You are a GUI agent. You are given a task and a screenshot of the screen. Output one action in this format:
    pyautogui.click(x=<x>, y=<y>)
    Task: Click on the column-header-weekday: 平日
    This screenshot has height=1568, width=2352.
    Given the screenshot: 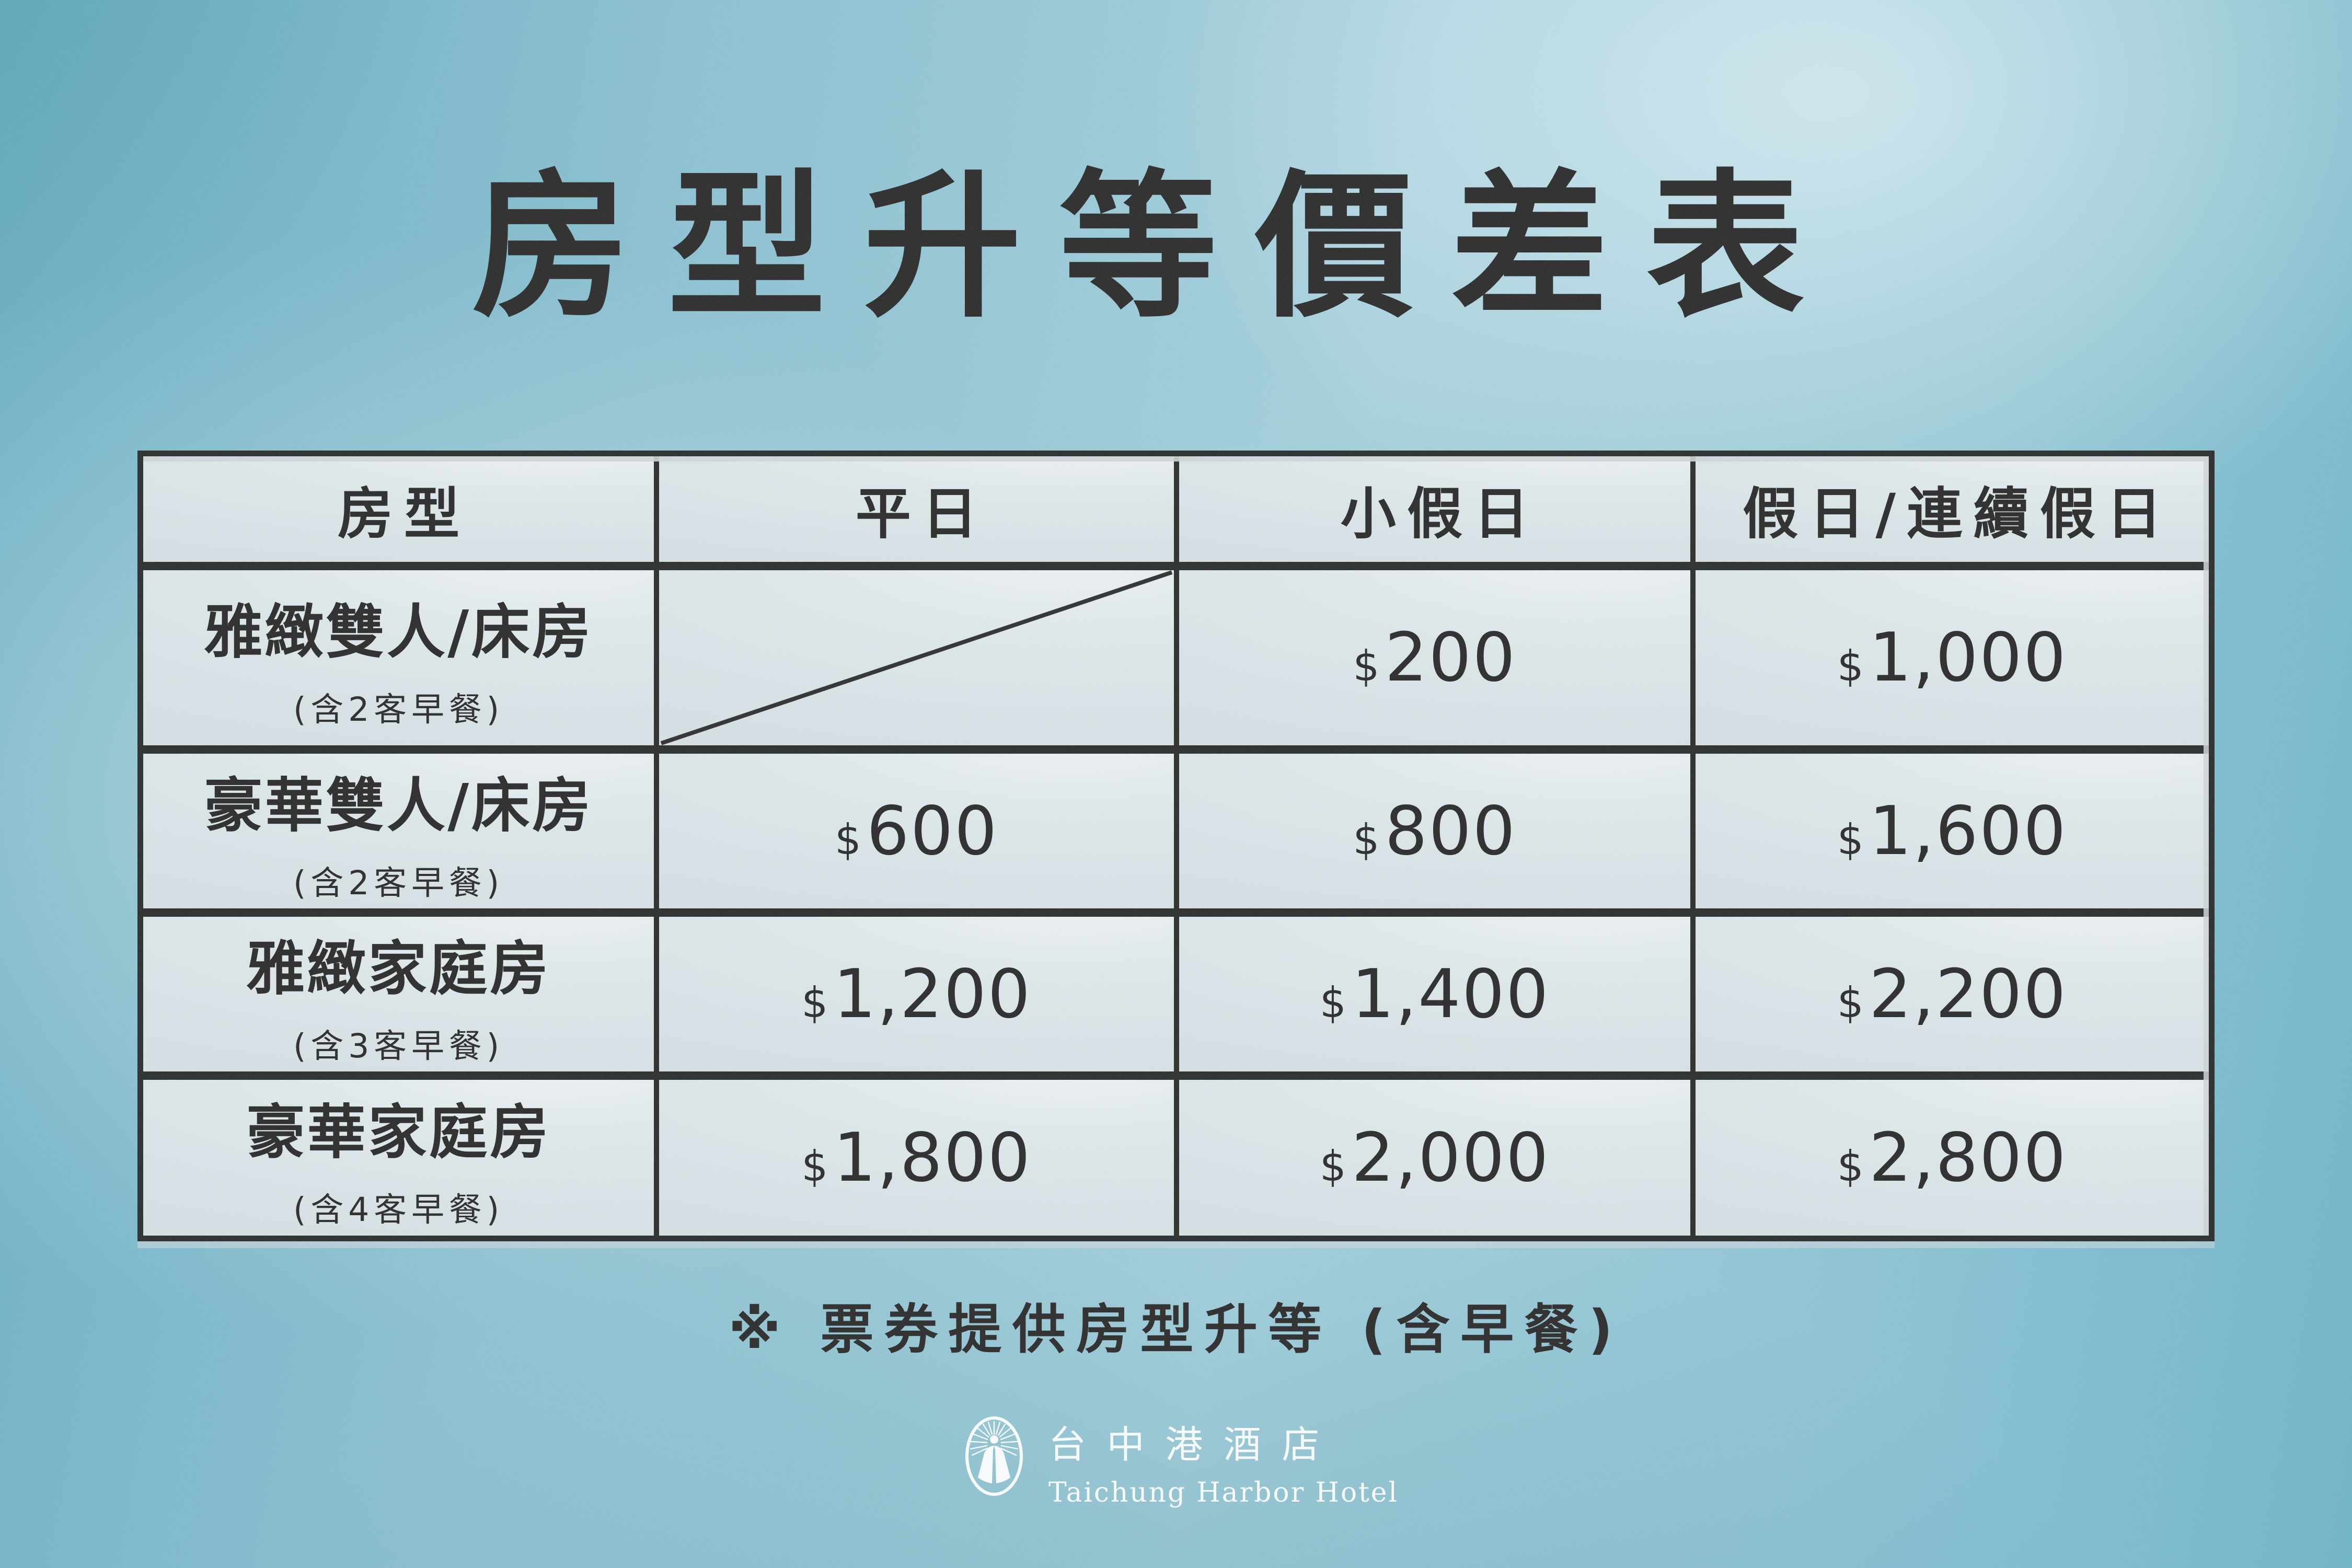 What is the action you would take?
    pyautogui.click(x=916, y=509)
    